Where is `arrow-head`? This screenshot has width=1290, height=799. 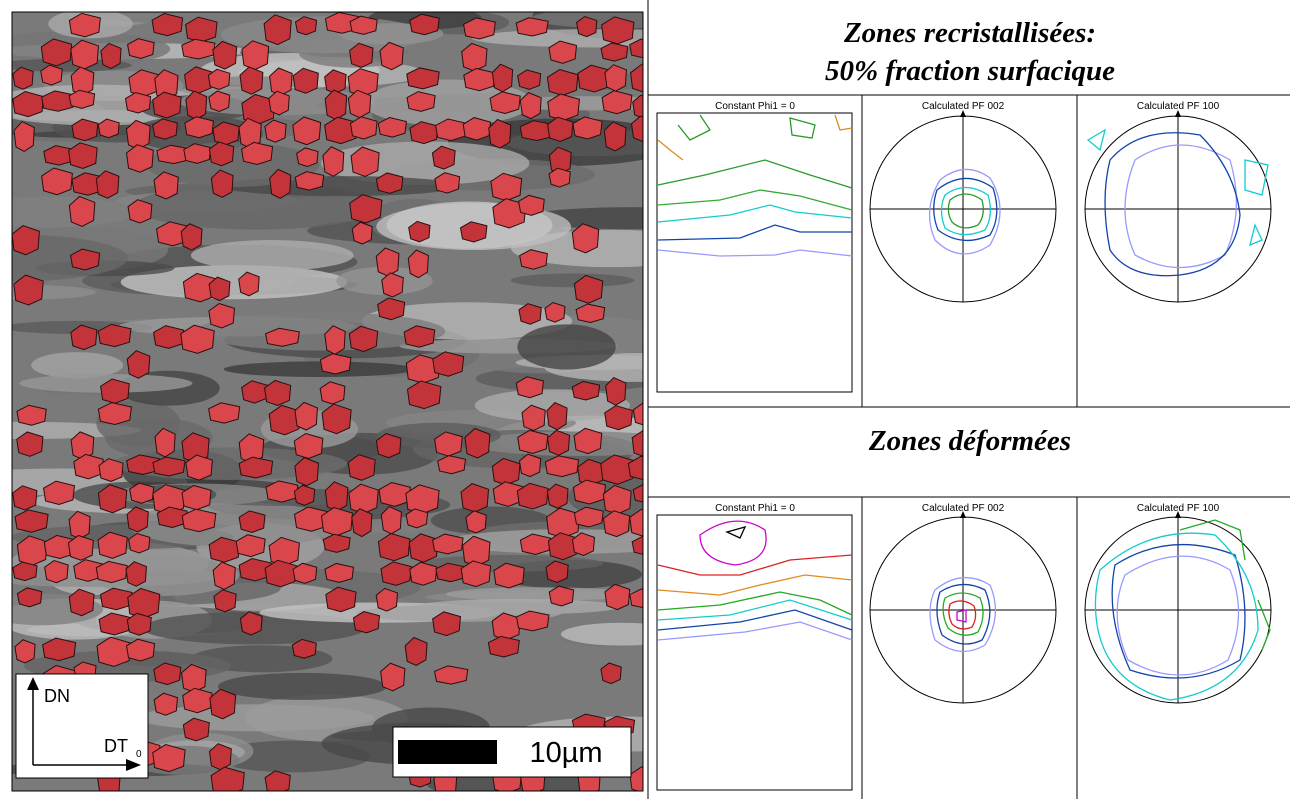 arrow-head is located at coordinates (133, 765).